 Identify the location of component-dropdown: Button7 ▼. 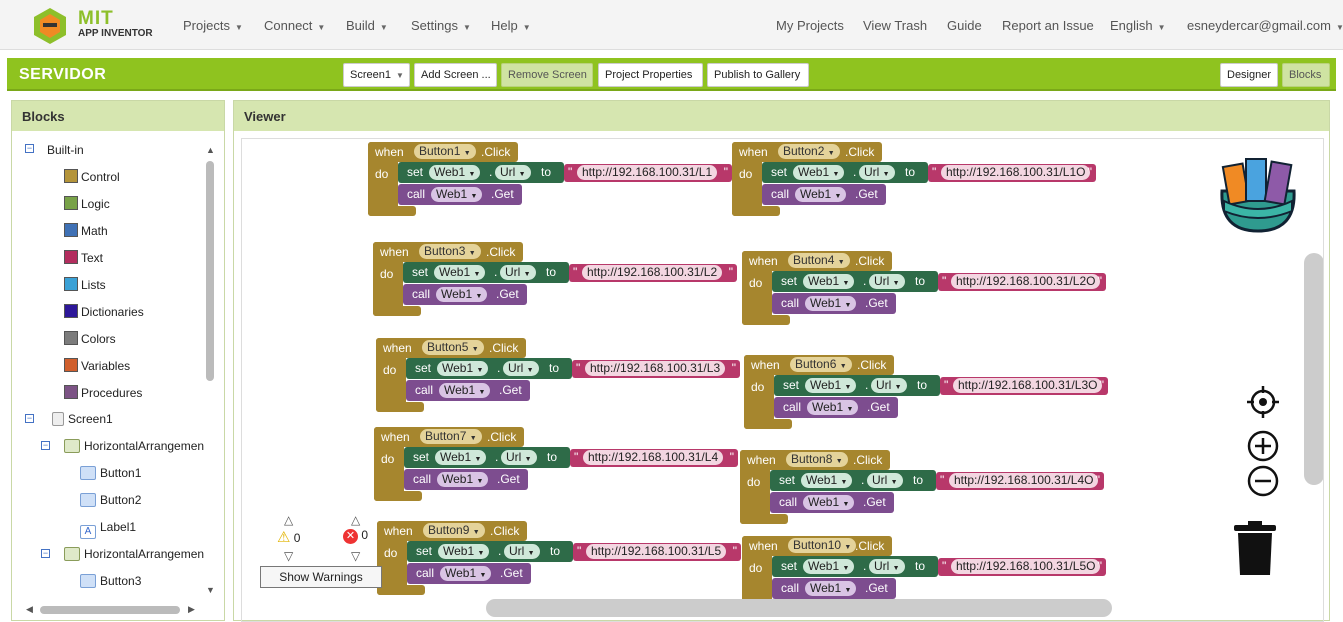
(451, 436).